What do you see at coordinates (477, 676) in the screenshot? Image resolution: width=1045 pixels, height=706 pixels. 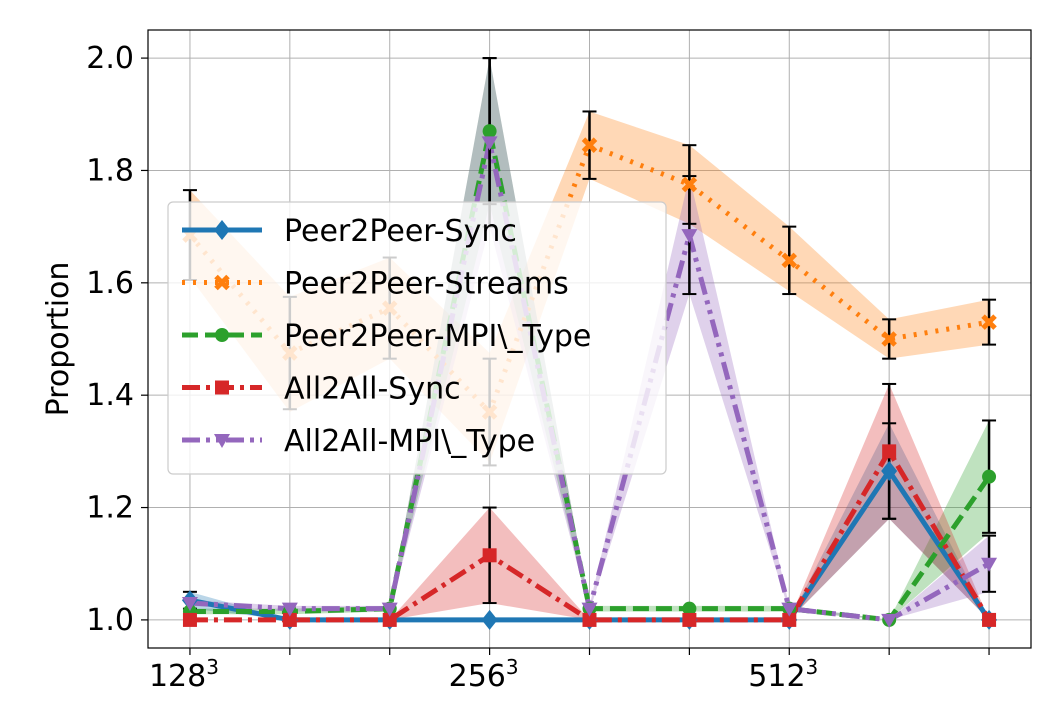 I see `x-tick-label-base: 256` at bounding box center [477, 676].